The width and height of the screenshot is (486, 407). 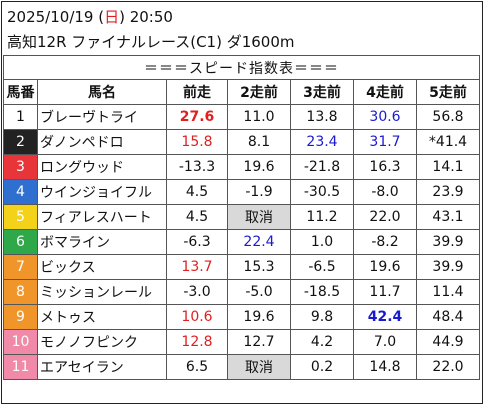 I want to click on time-text: ) 20:50, so click(x=146, y=17).